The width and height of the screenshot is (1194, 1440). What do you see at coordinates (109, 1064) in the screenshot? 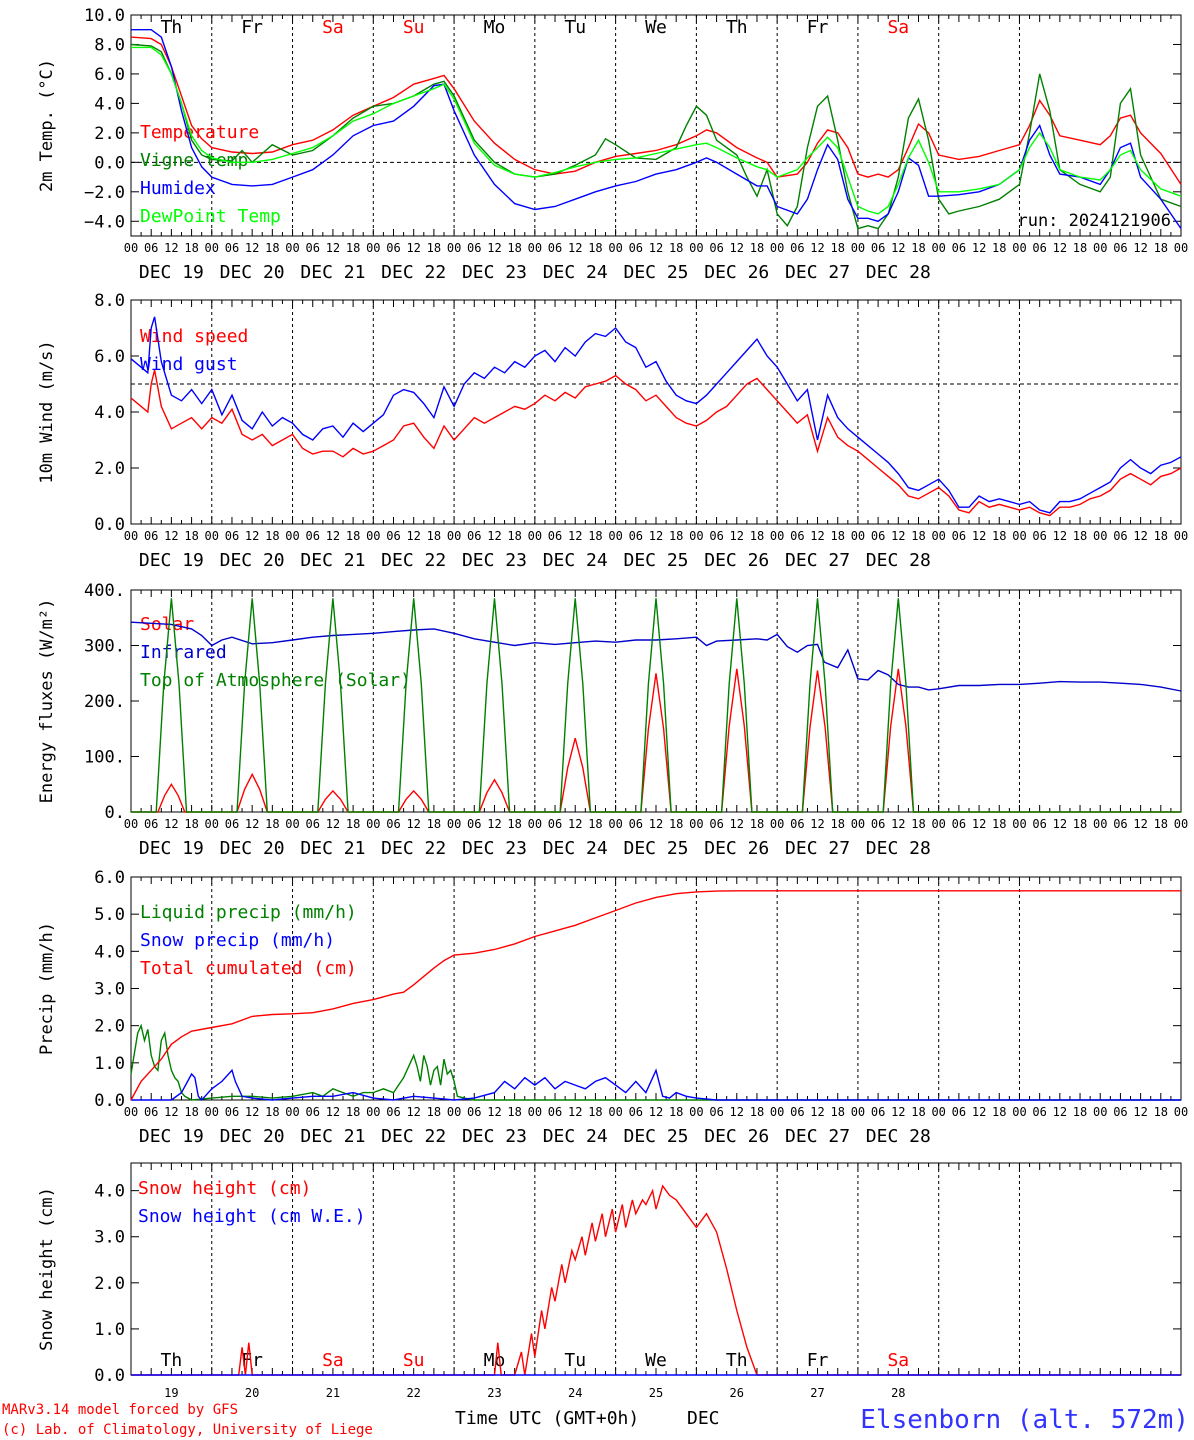
I see `y-tick-label: 1.0` at bounding box center [109, 1064].